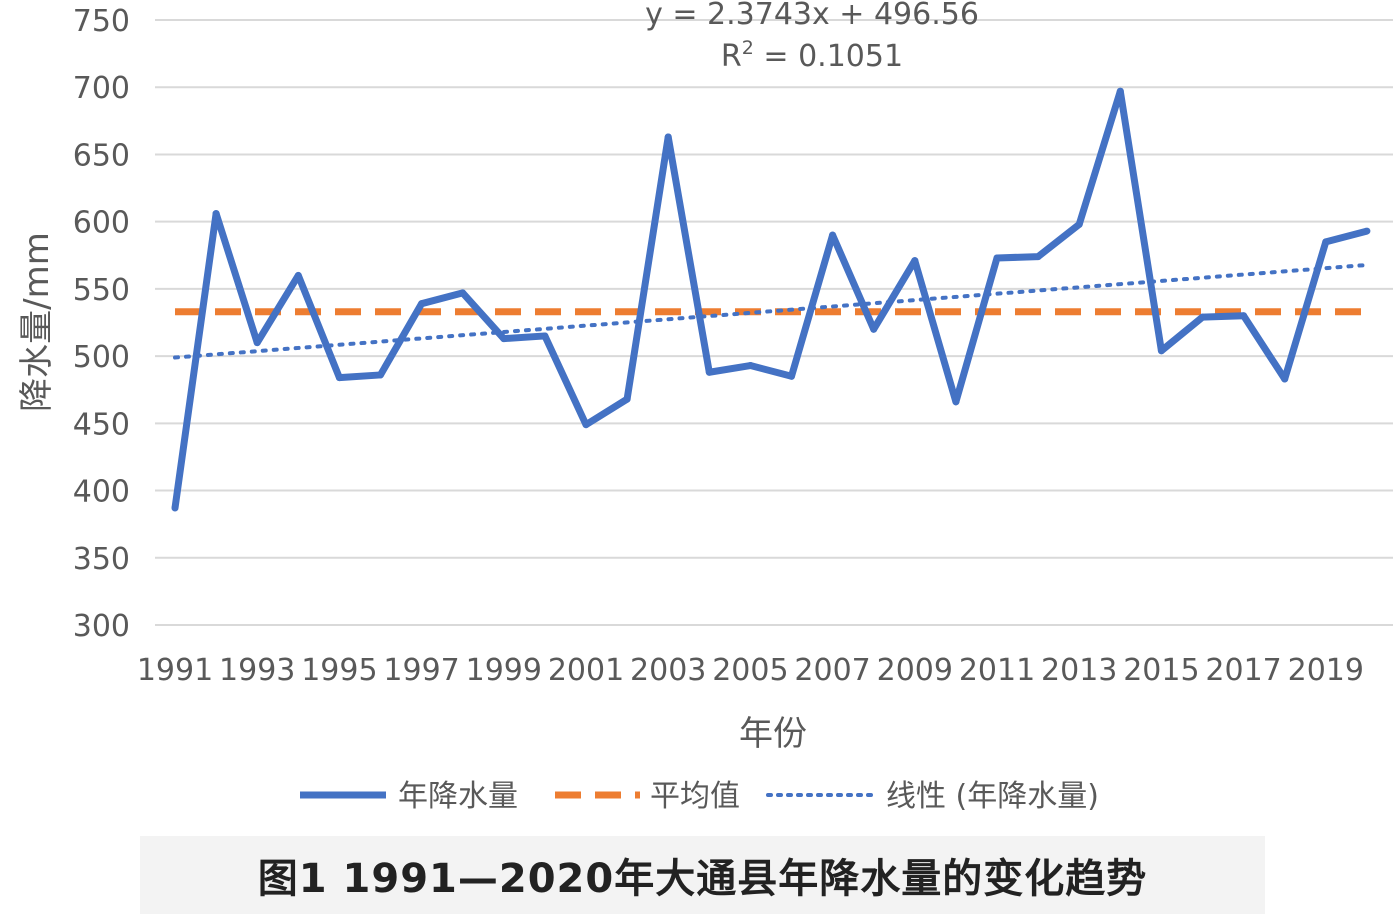 This screenshot has height=922, width=1400. What do you see at coordinates (1244, 316) in the screenshot?
I see `point-2017` at bounding box center [1244, 316].